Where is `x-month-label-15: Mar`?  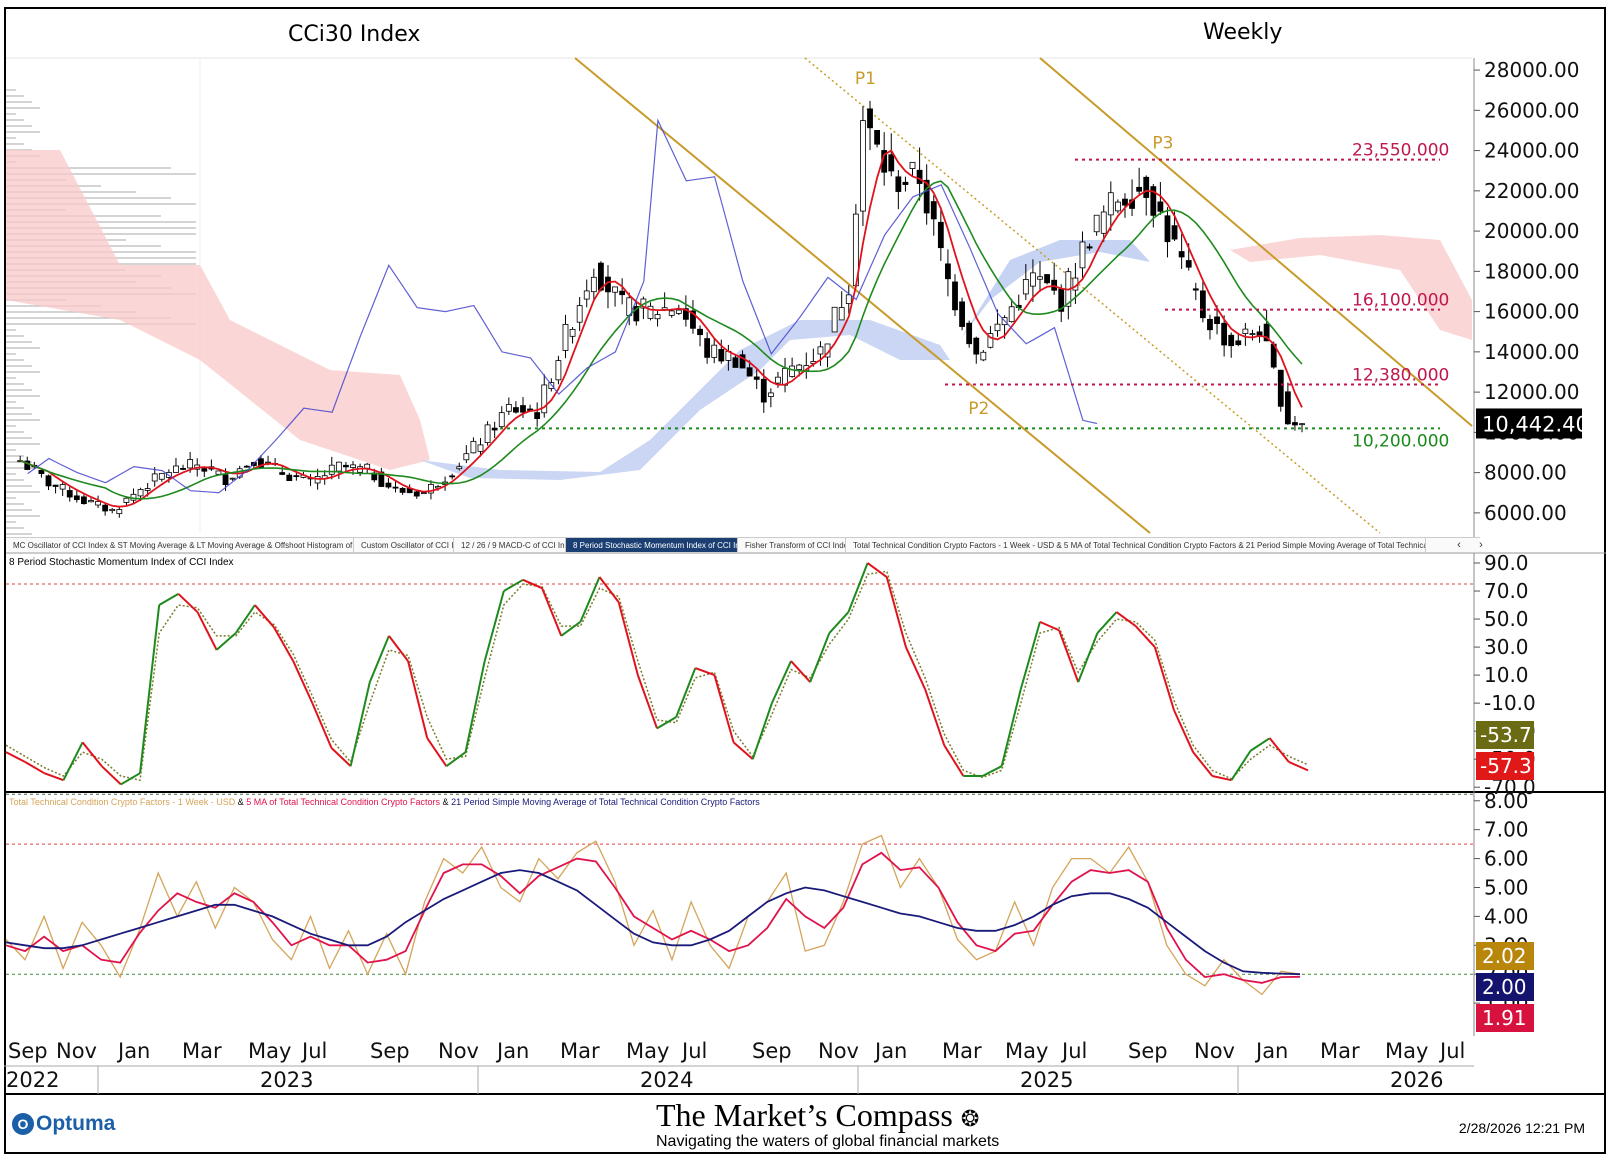 x-month-label-15: Mar is located at coordinates (962, 1051).